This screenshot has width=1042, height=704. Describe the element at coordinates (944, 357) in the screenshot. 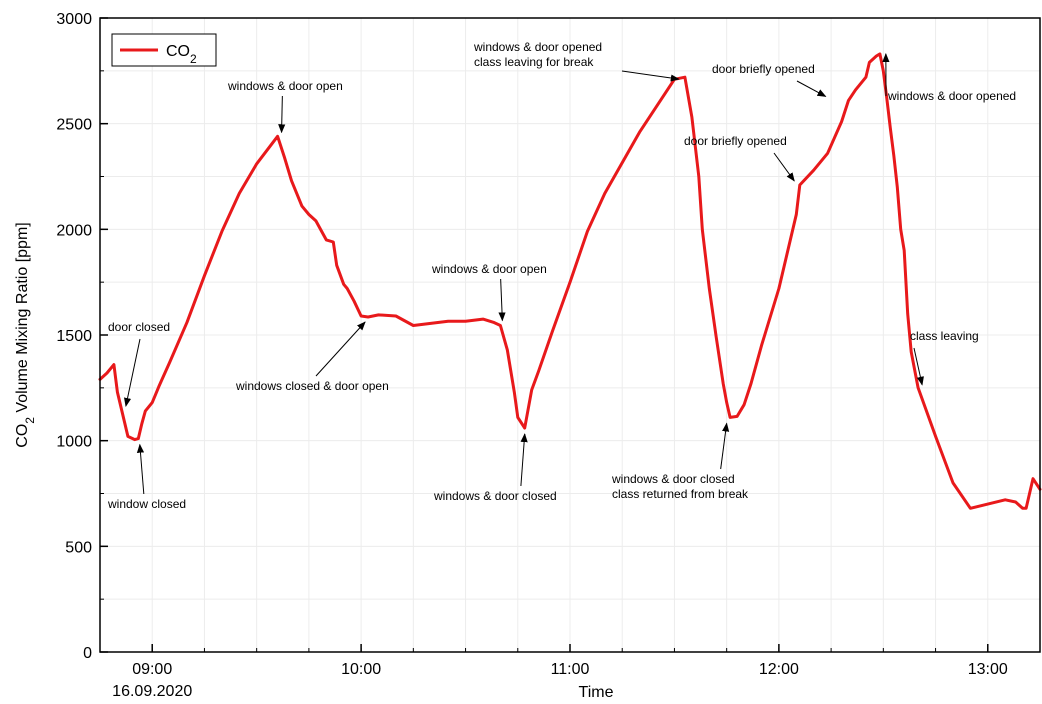

I see `annotation: class leaving` at that location.